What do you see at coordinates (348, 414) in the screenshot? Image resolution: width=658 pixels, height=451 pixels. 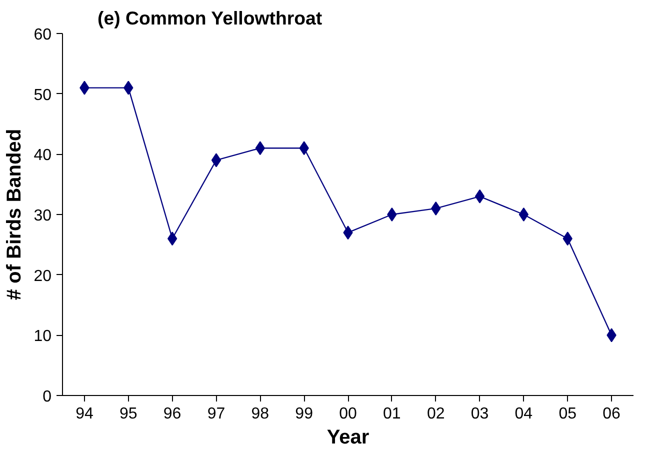 I see `x-tick-label: 00` at bounding box center [348, 414].